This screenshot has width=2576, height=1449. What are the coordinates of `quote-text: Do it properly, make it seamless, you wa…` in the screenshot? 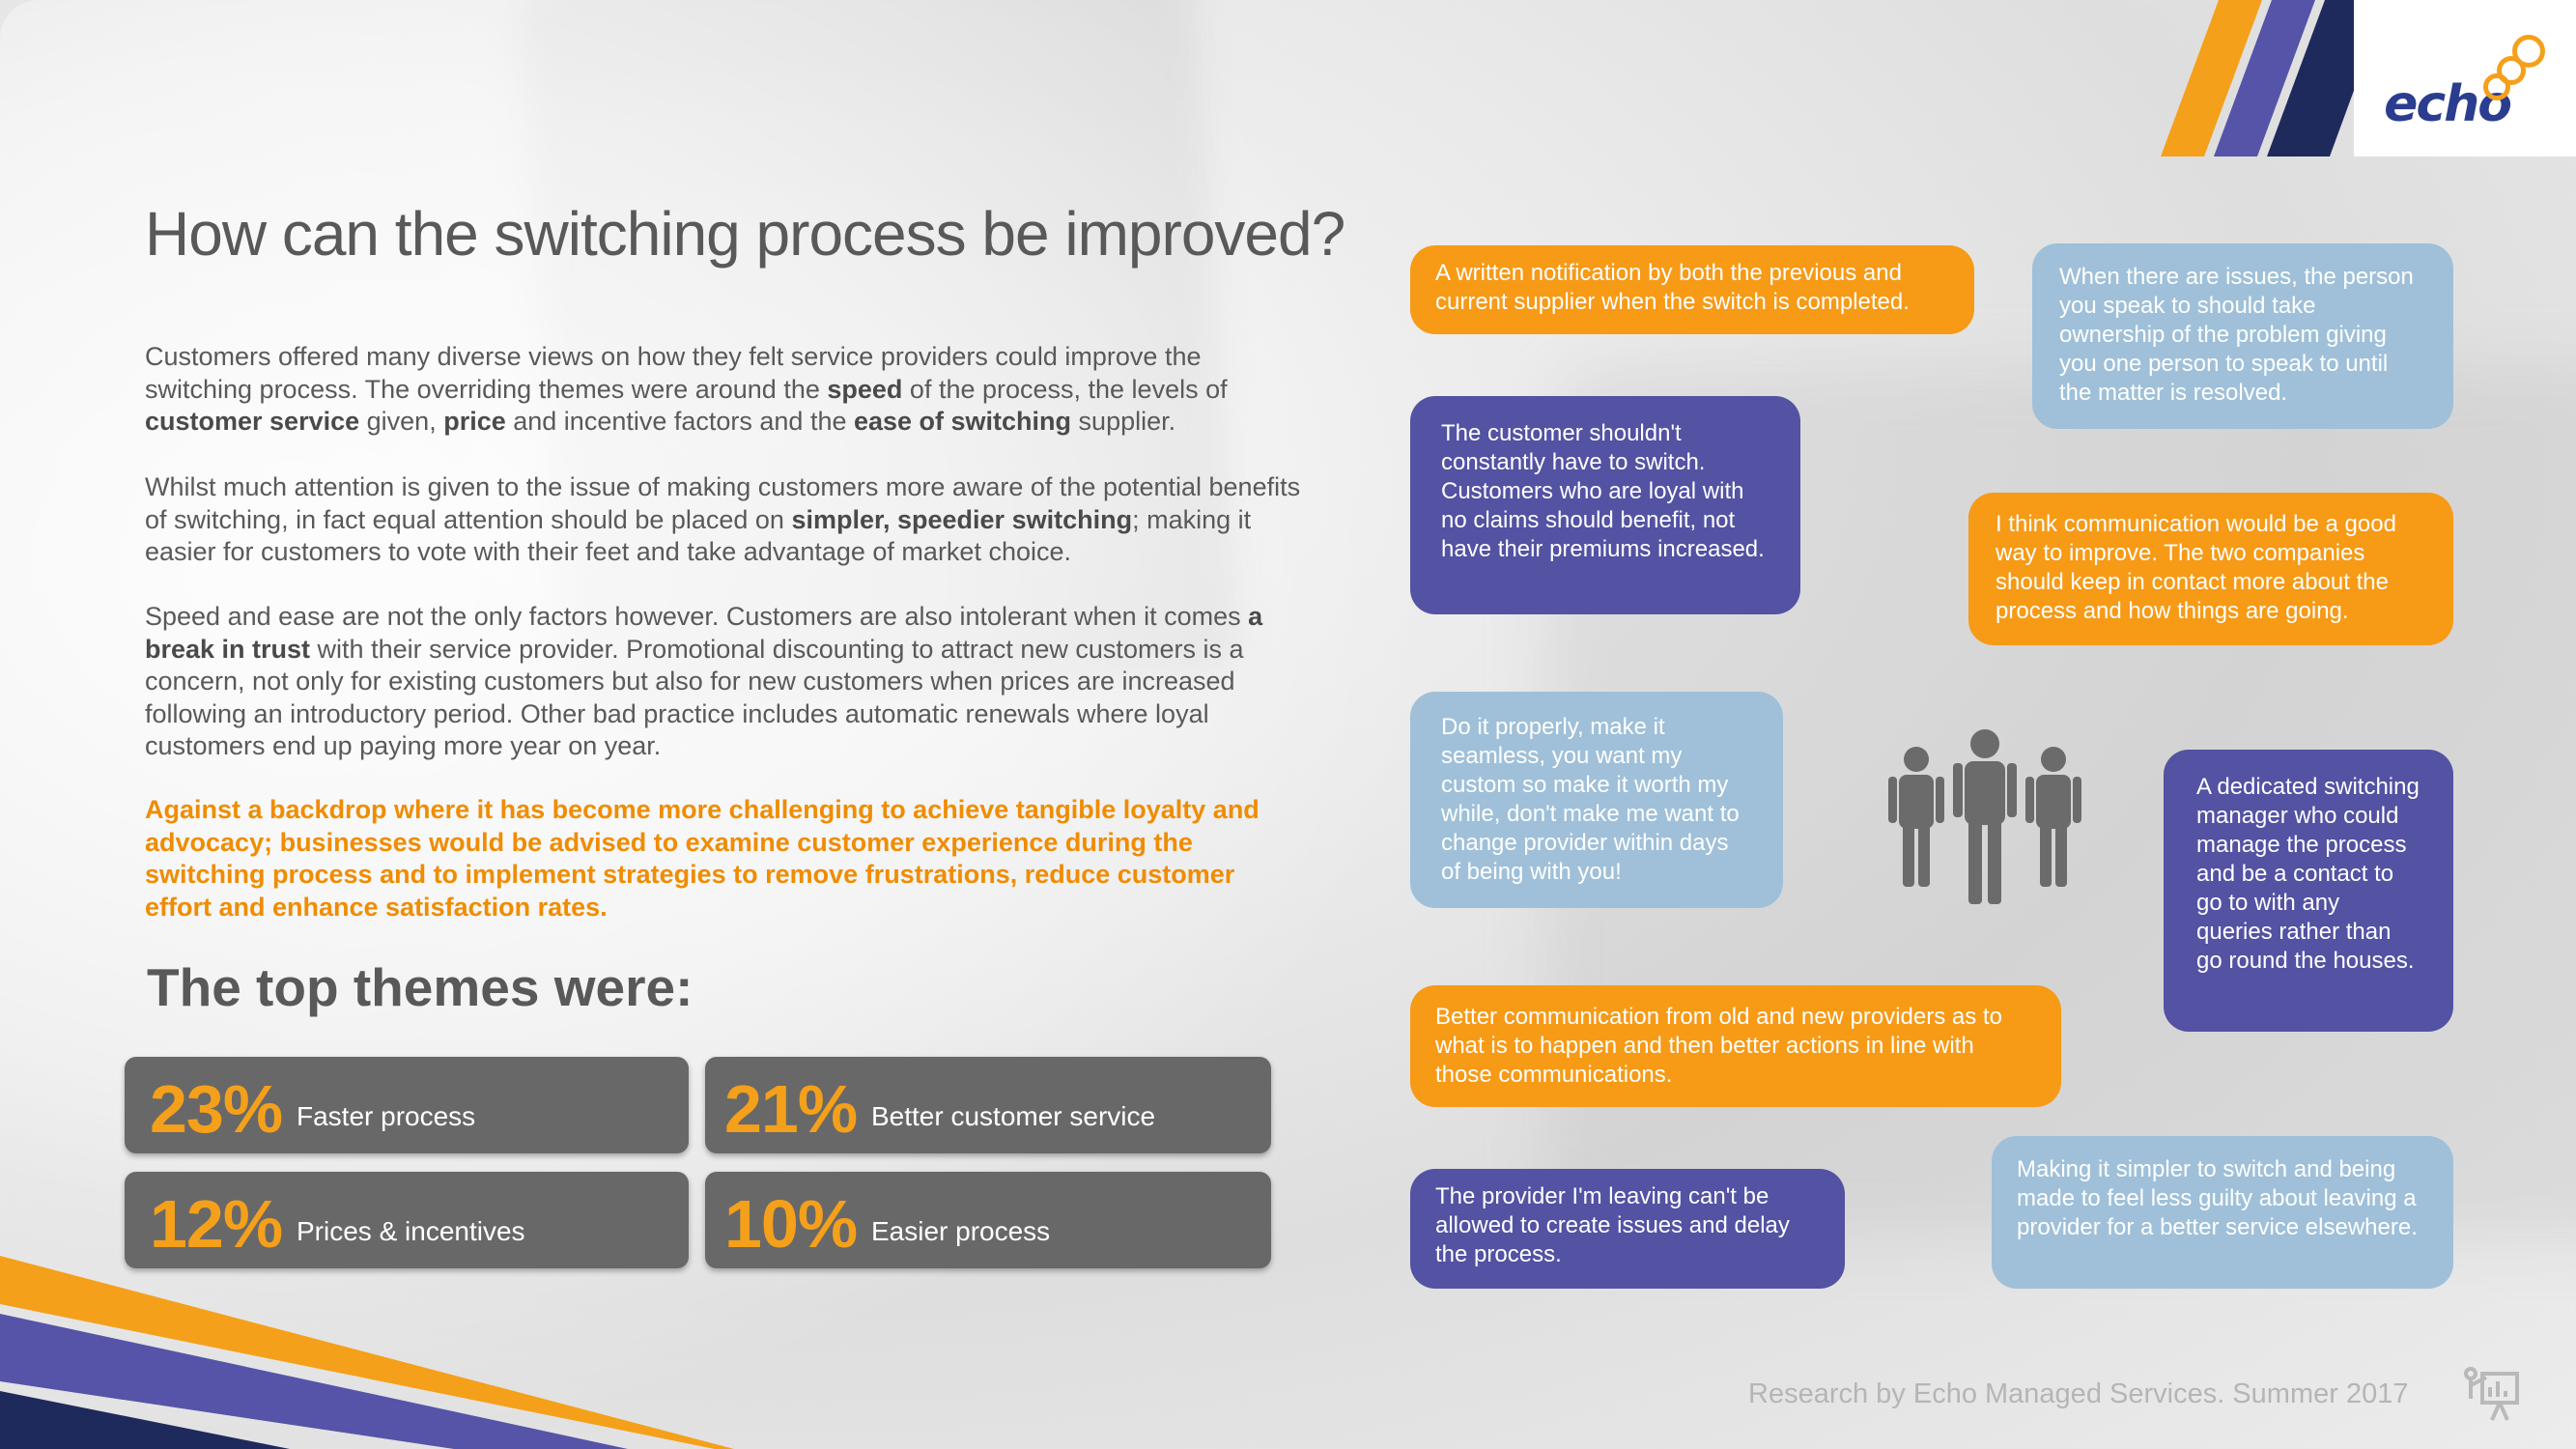 It's located at (1590, 799).